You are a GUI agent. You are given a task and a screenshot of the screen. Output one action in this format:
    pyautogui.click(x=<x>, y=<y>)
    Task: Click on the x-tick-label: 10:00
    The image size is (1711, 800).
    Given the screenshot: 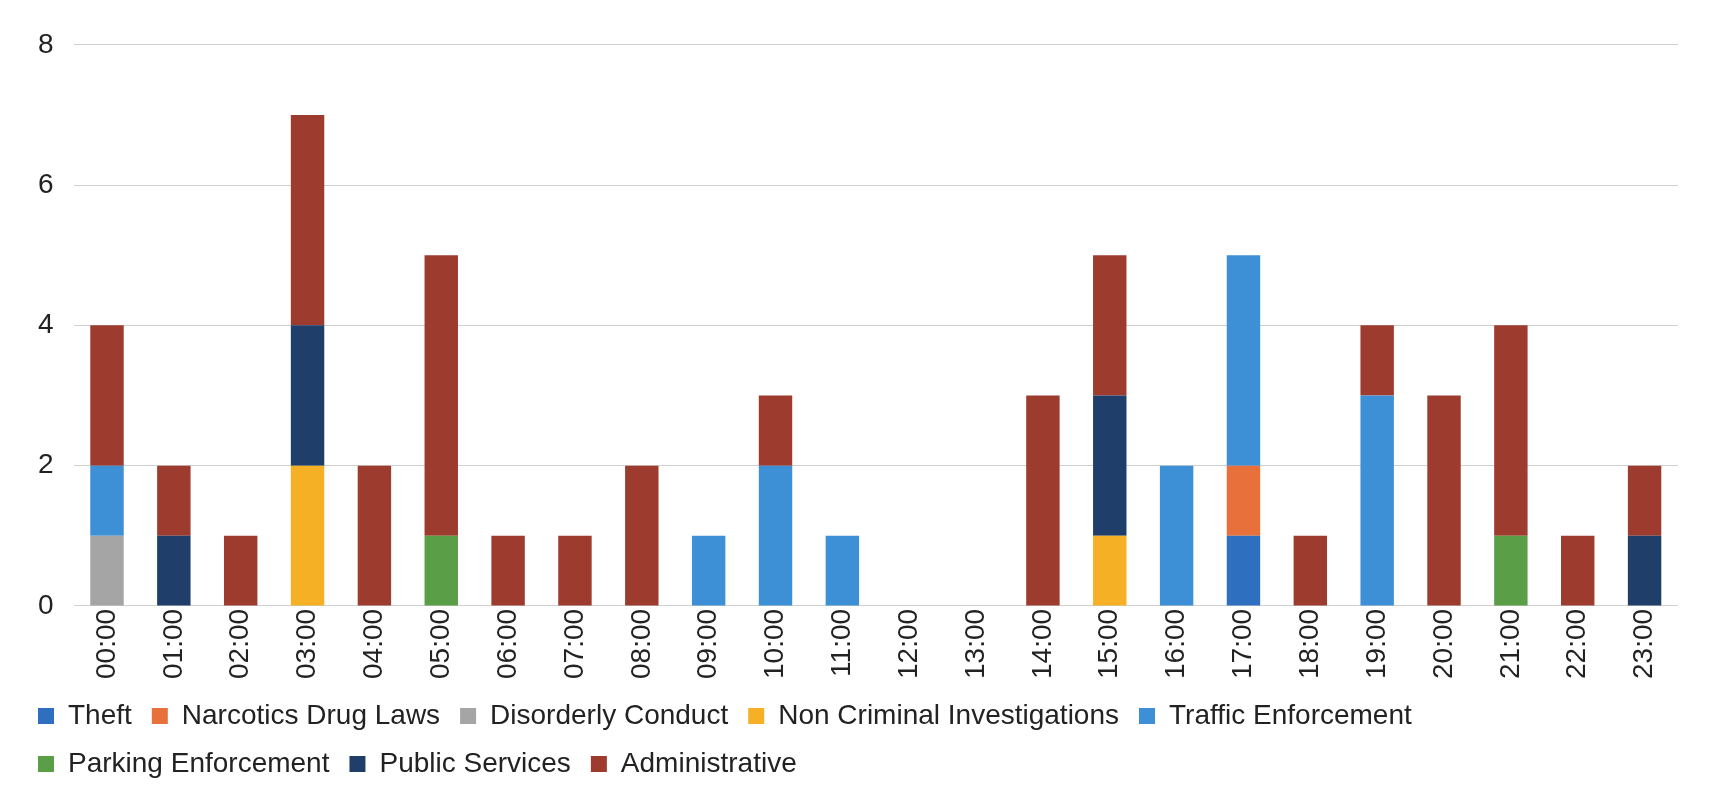 What is the action you would take?
    pyautogui.click(x=774, y=644)
    